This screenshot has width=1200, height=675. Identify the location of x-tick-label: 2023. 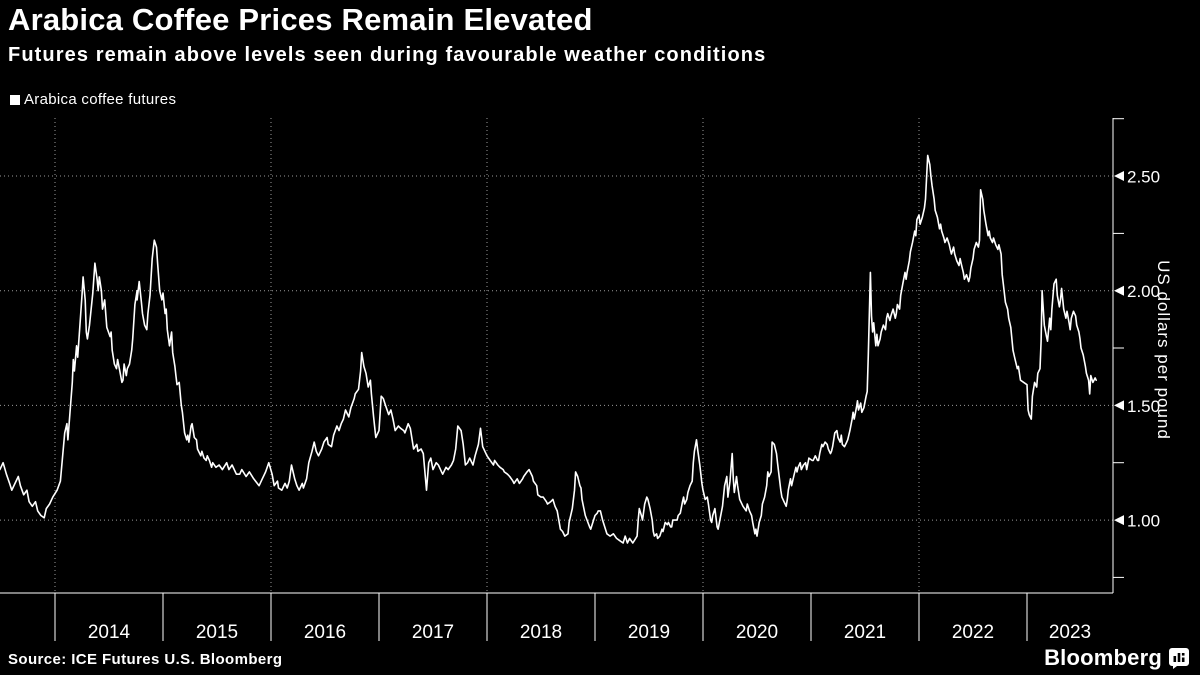
(1070, 632).